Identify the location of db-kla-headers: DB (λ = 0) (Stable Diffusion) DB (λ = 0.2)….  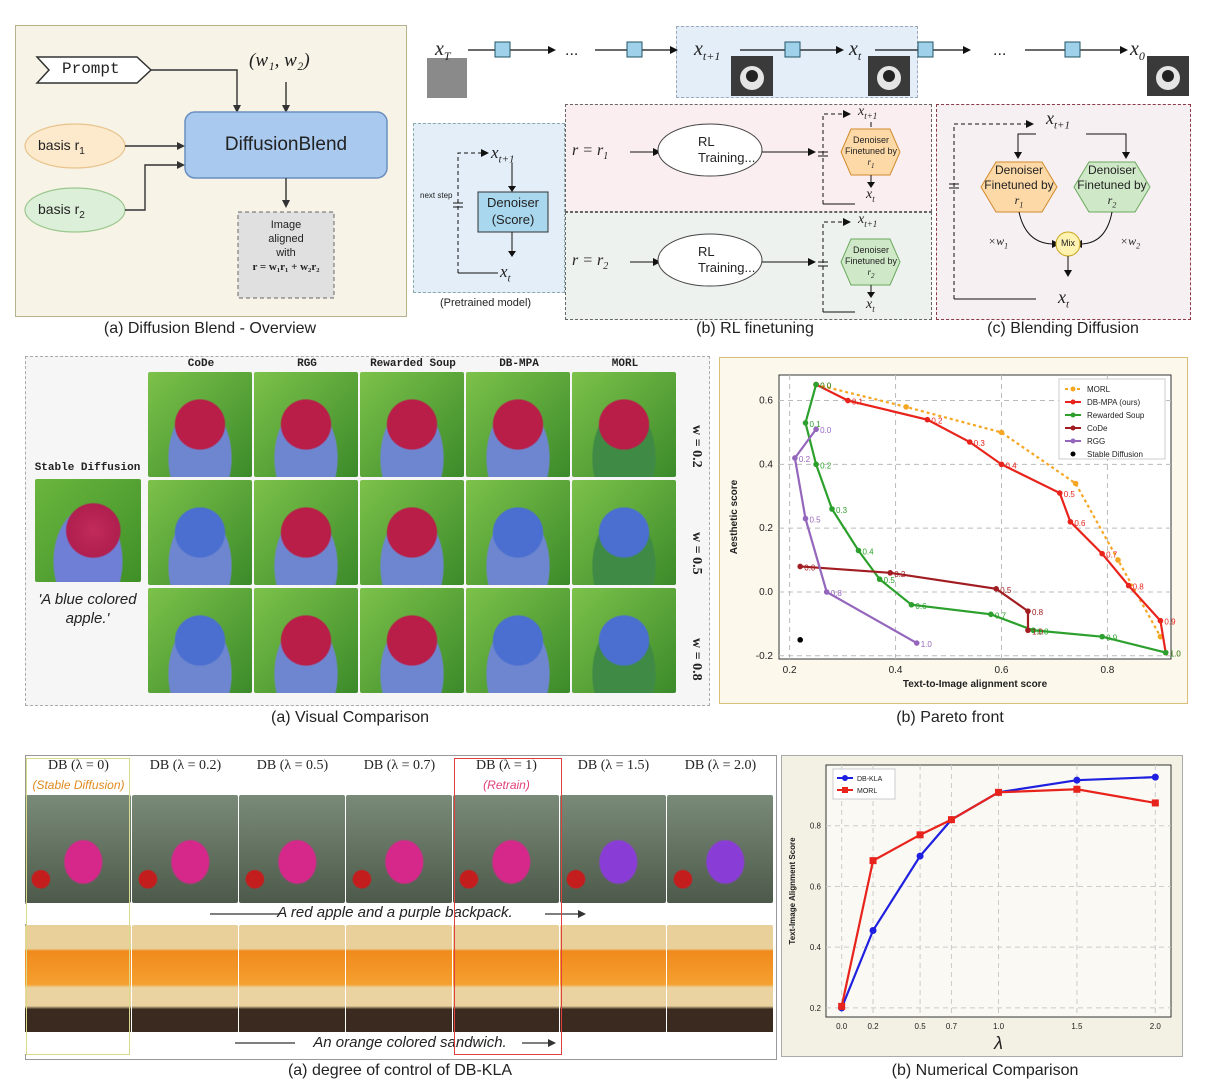
(400, 777).